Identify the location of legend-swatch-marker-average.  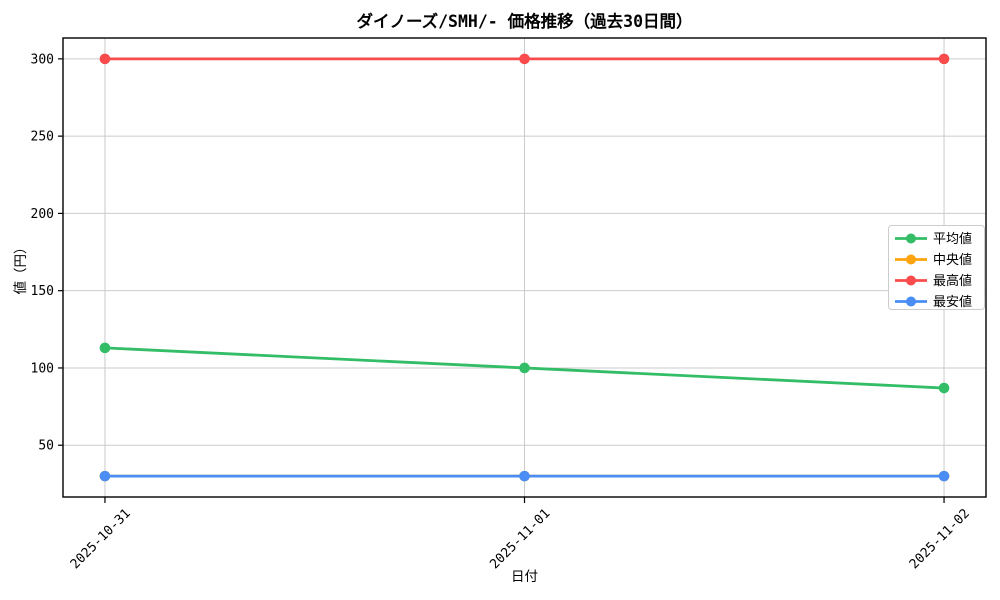
(911, 238).